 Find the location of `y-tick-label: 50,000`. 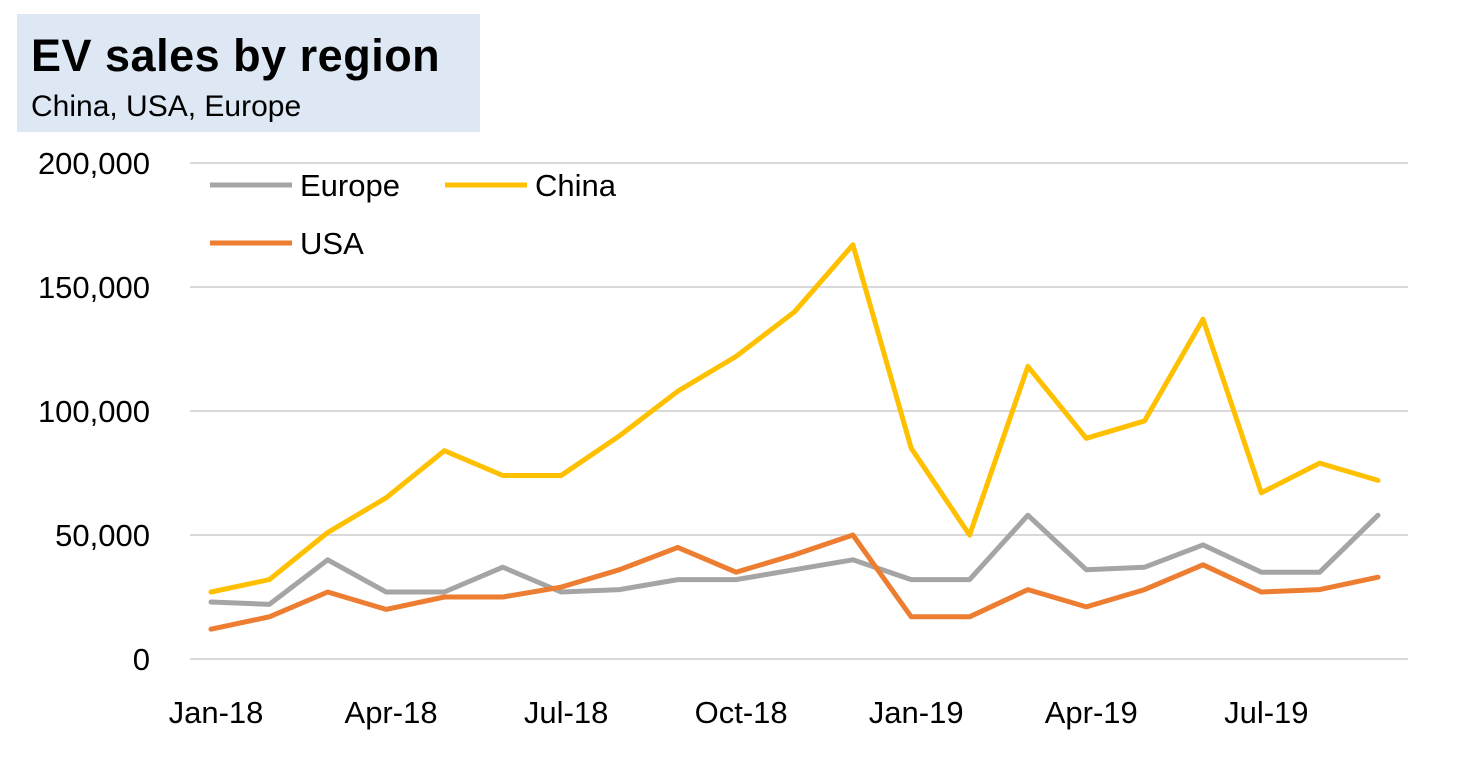

y-tick-label: 50,000 is located at coordinates (102, 535).